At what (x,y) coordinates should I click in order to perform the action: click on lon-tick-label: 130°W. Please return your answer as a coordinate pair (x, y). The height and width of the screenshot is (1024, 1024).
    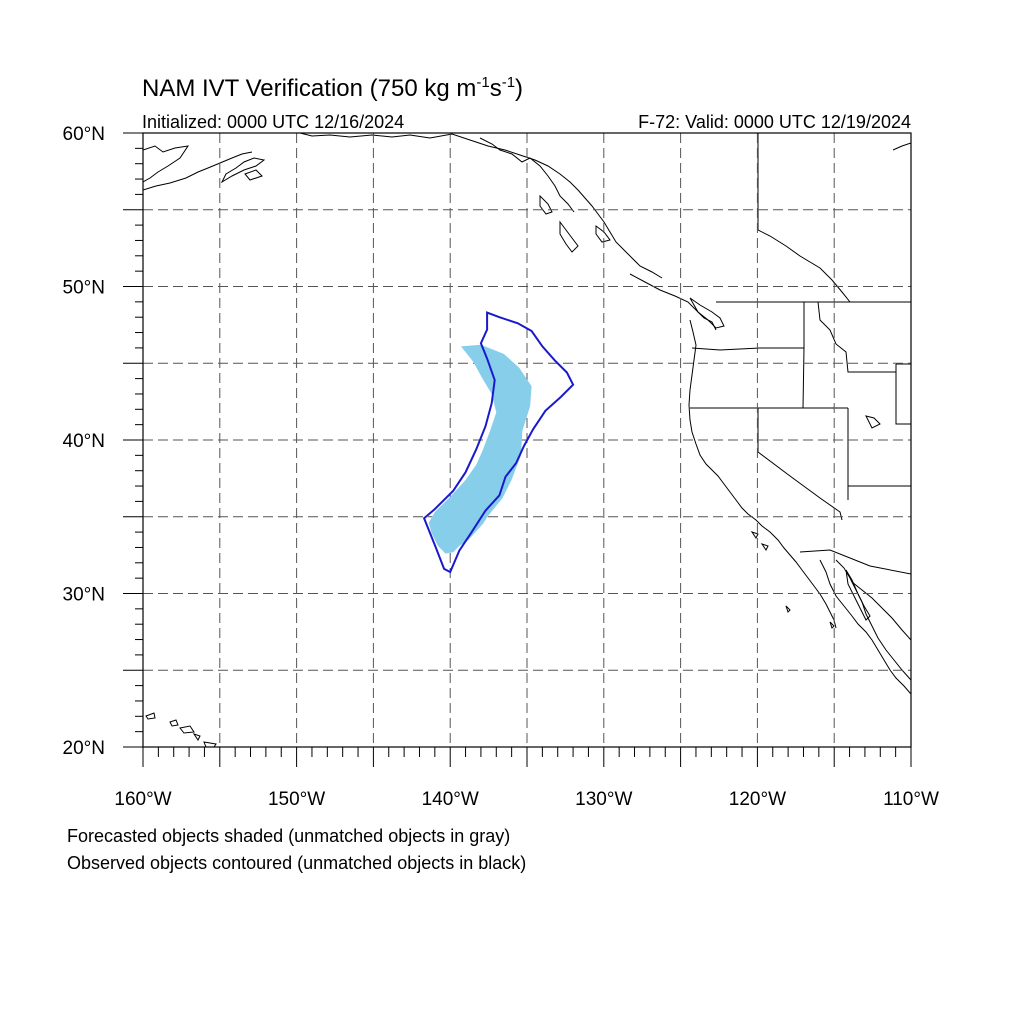
    Looking at the image, I should click on (603, 799).